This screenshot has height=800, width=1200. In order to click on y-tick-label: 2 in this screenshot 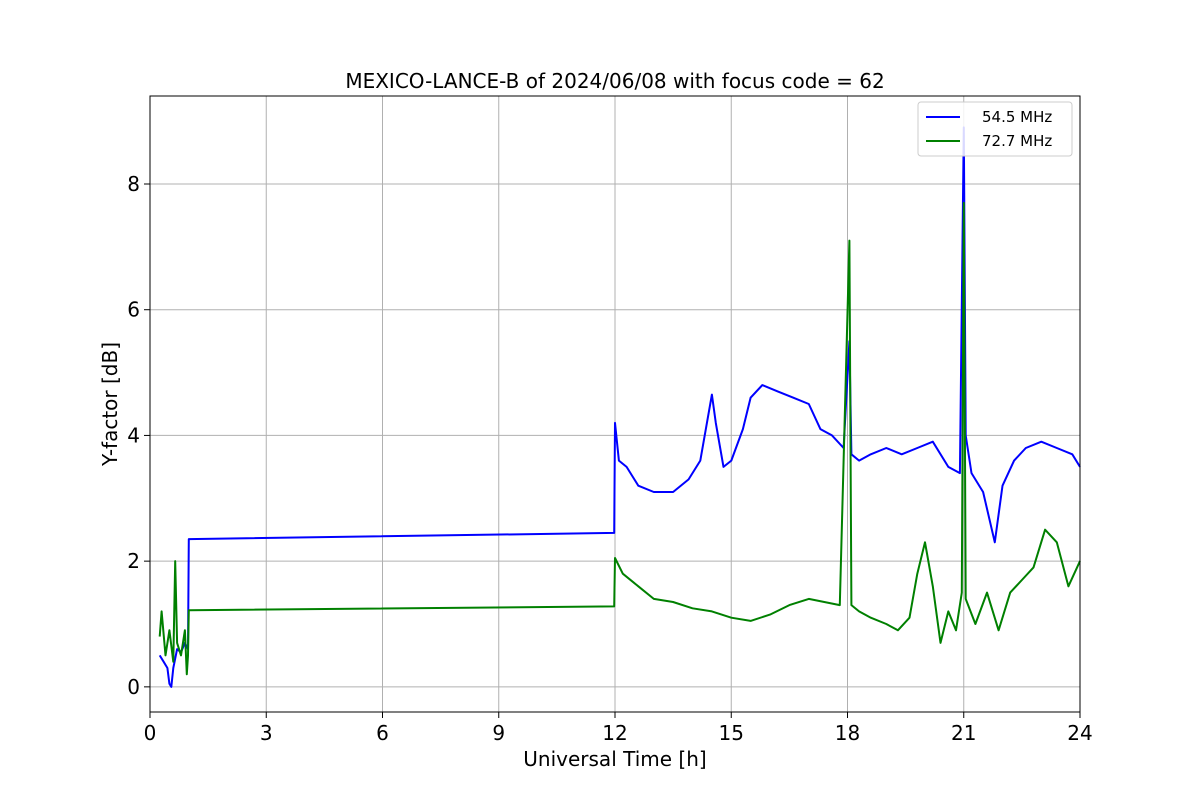, I will do `click(133, 561)`.